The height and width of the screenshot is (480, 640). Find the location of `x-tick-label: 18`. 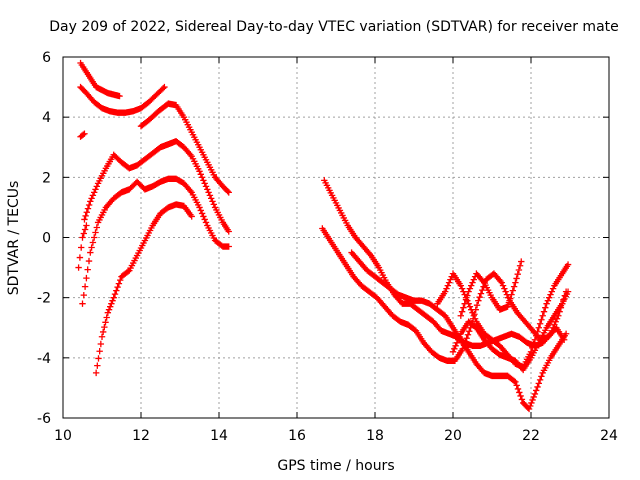

x-tick-label: 18 is located at coordinates (375, 436).